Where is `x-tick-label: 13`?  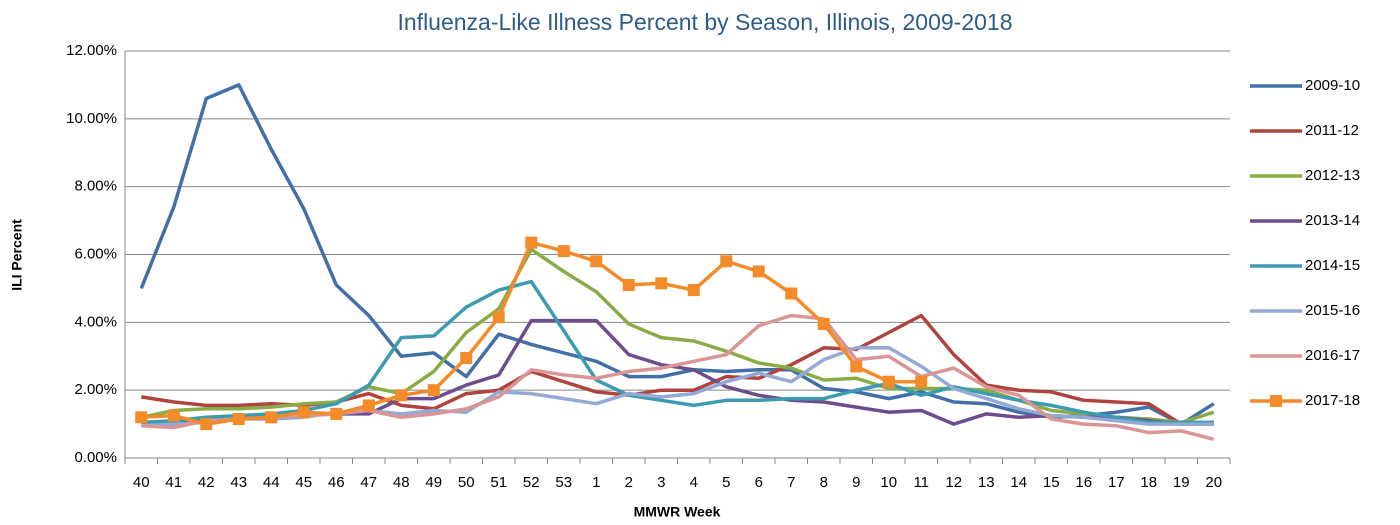
x-tick-label: 13 is located at coordinates (986, 482).